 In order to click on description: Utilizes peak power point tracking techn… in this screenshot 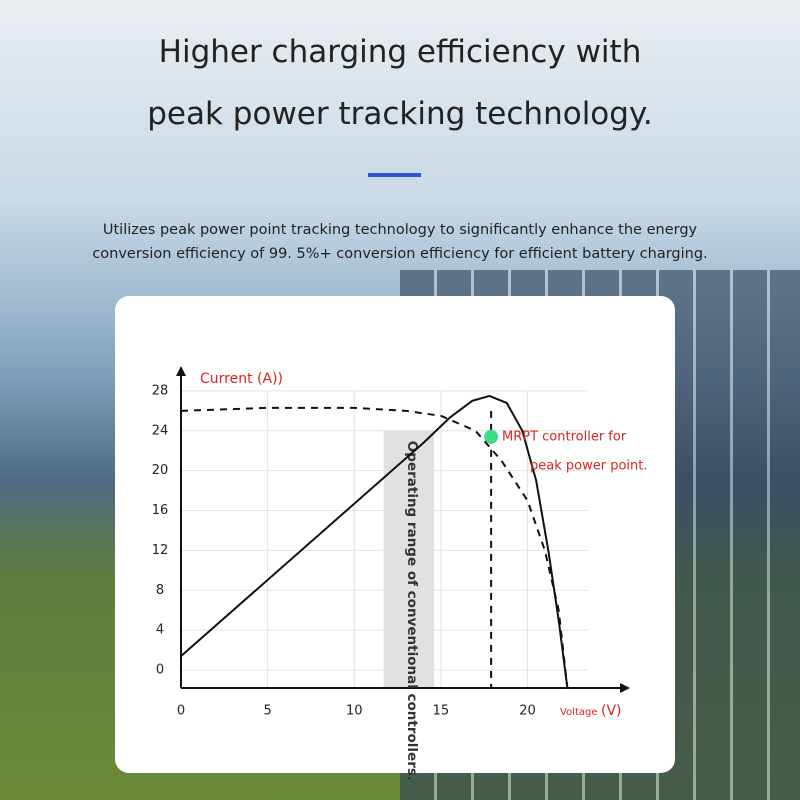, I will do `click(400, 230)`.